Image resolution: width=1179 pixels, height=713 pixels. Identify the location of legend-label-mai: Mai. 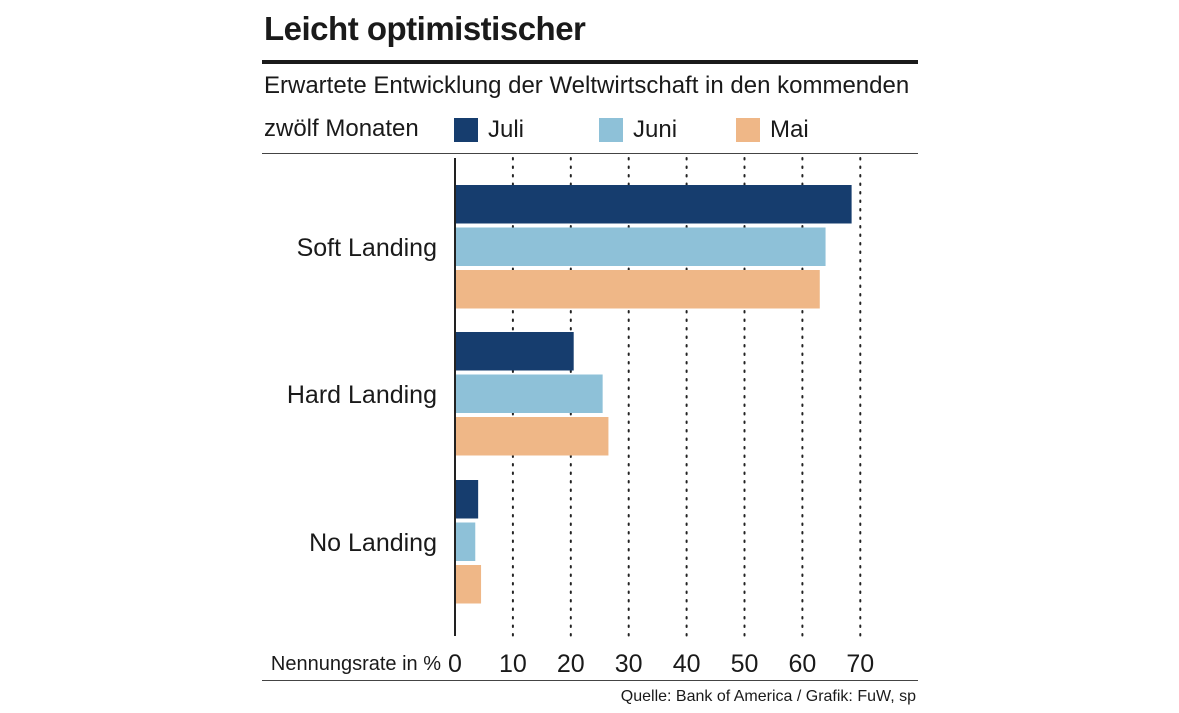
(789, 129).